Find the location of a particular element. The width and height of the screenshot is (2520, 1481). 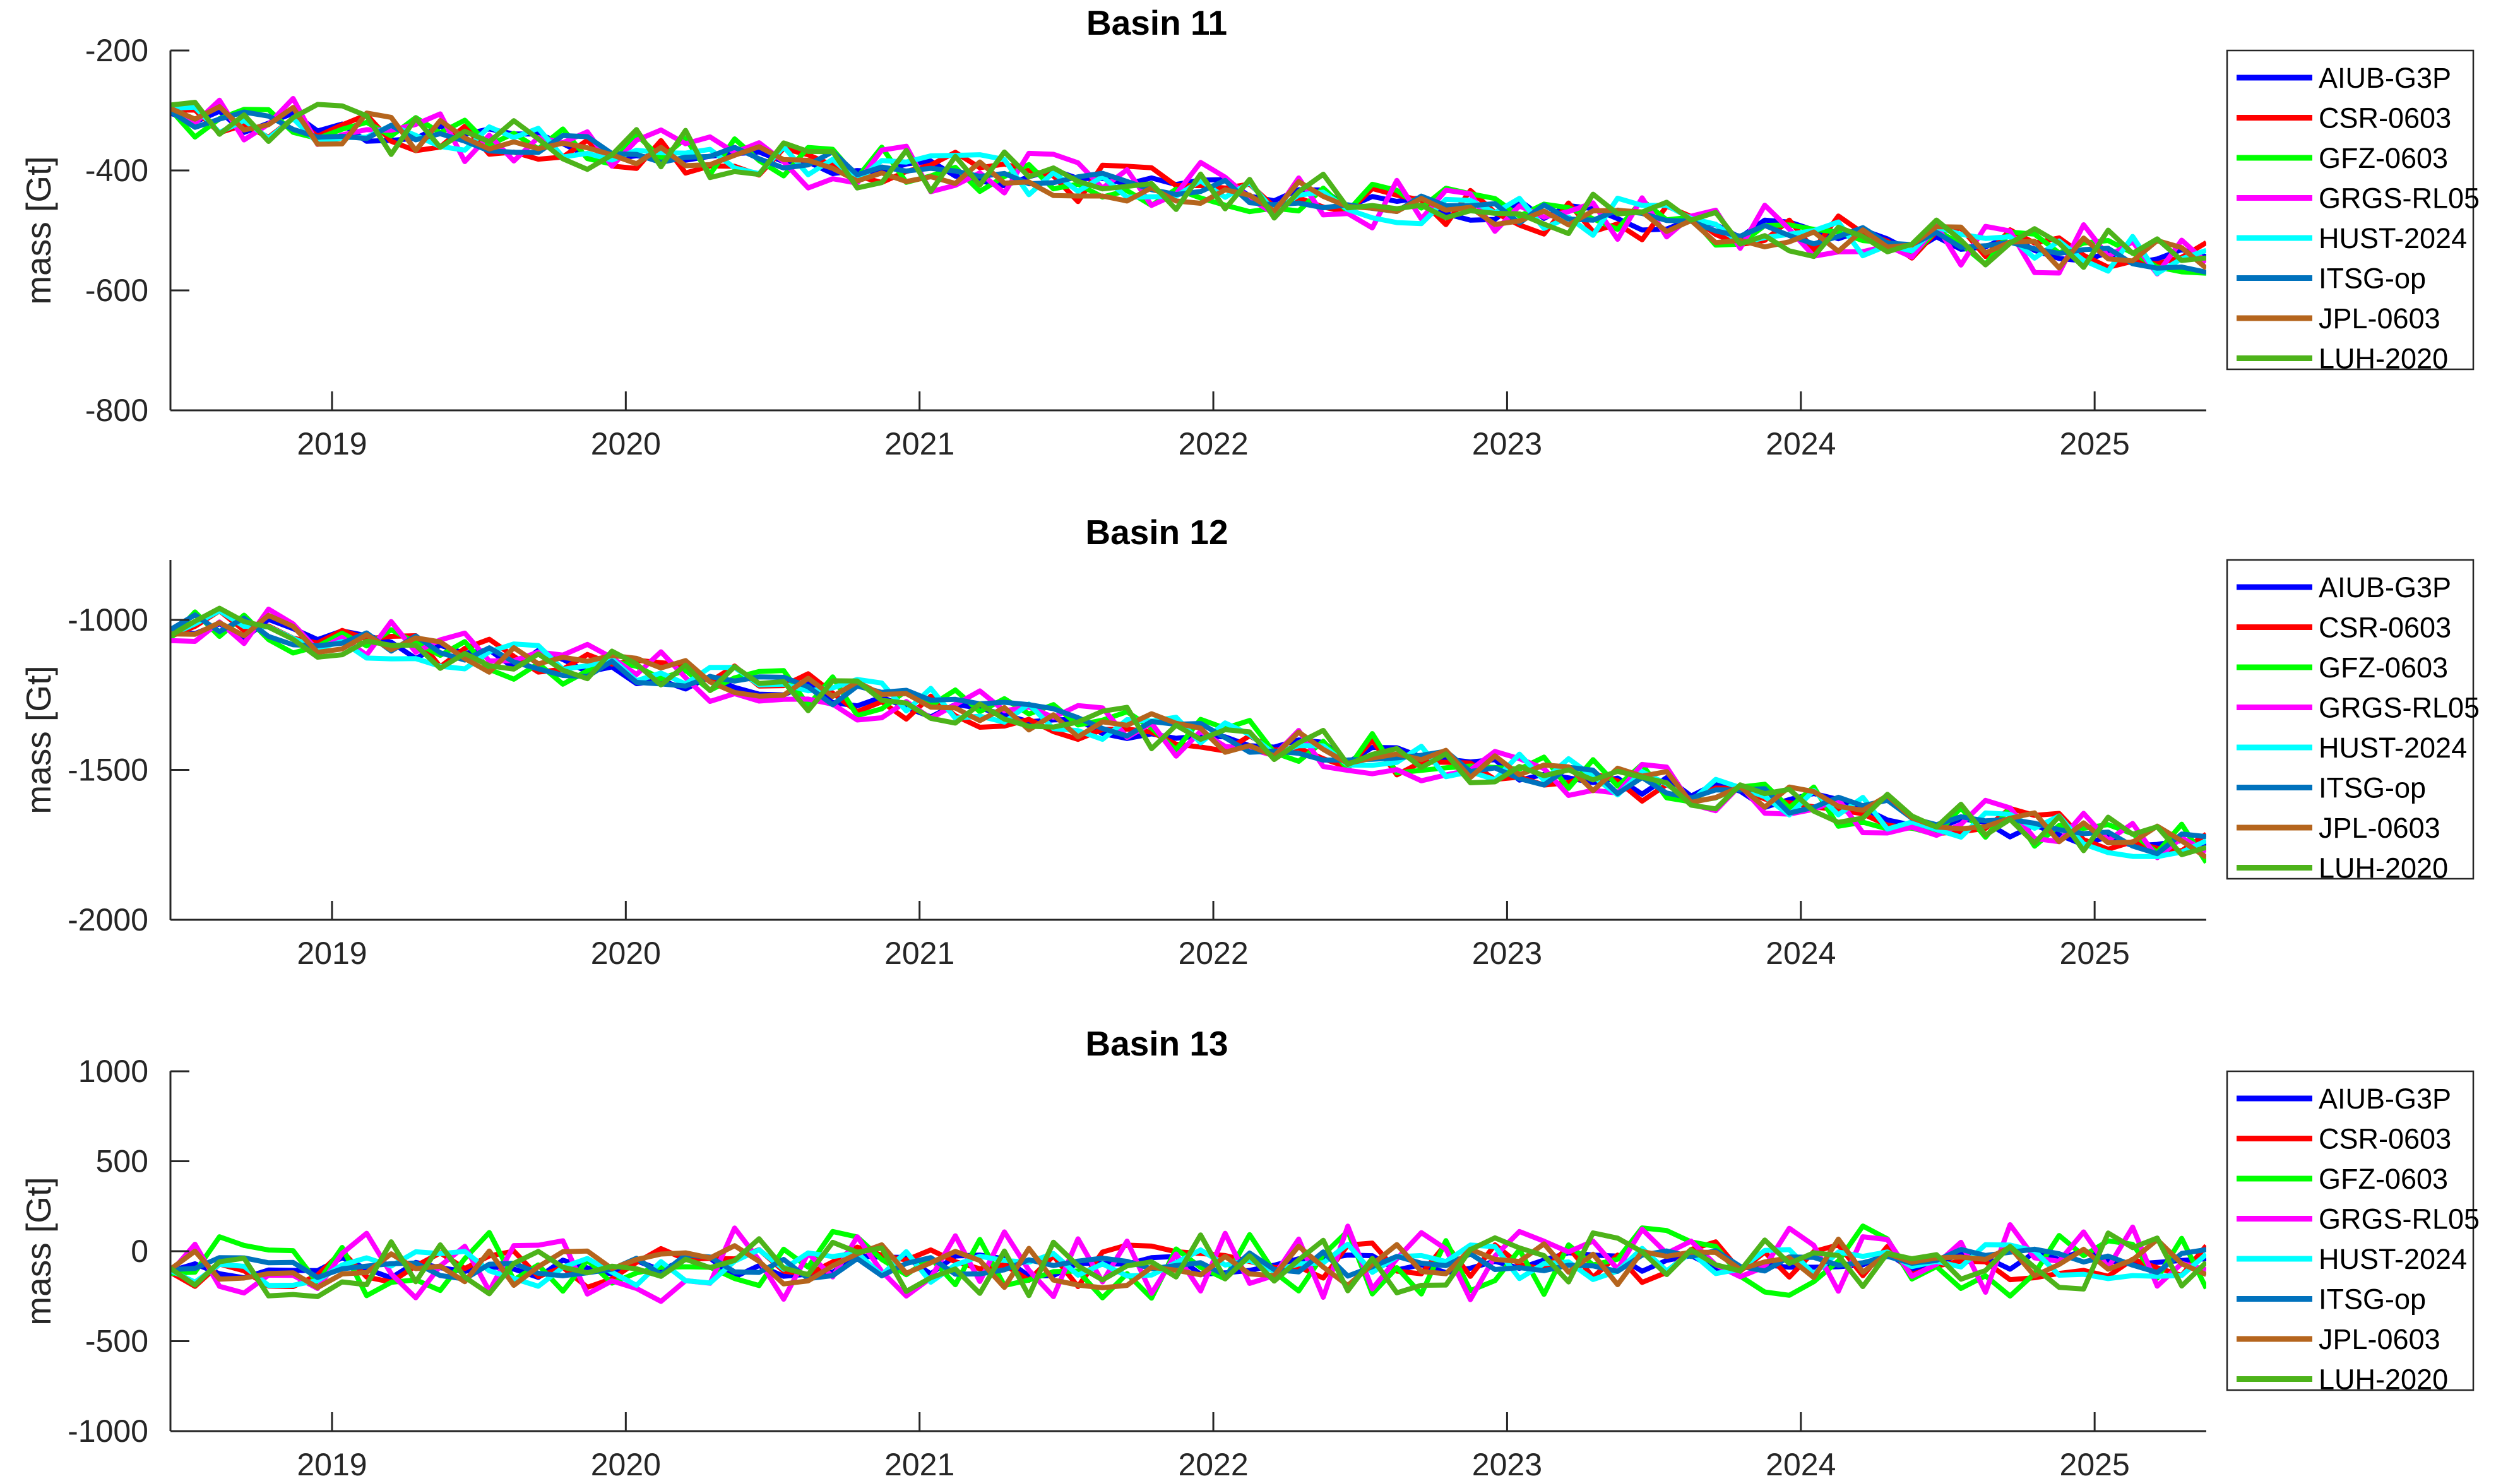

y-tick-label: -600 is located at coordinates (116, 290).